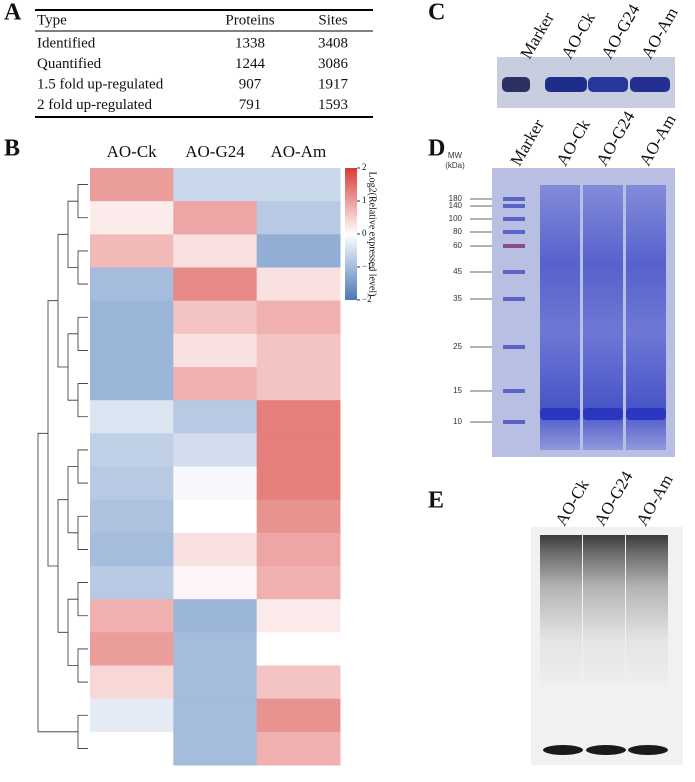  I want to click on panel-label: A, so click(13, 13).